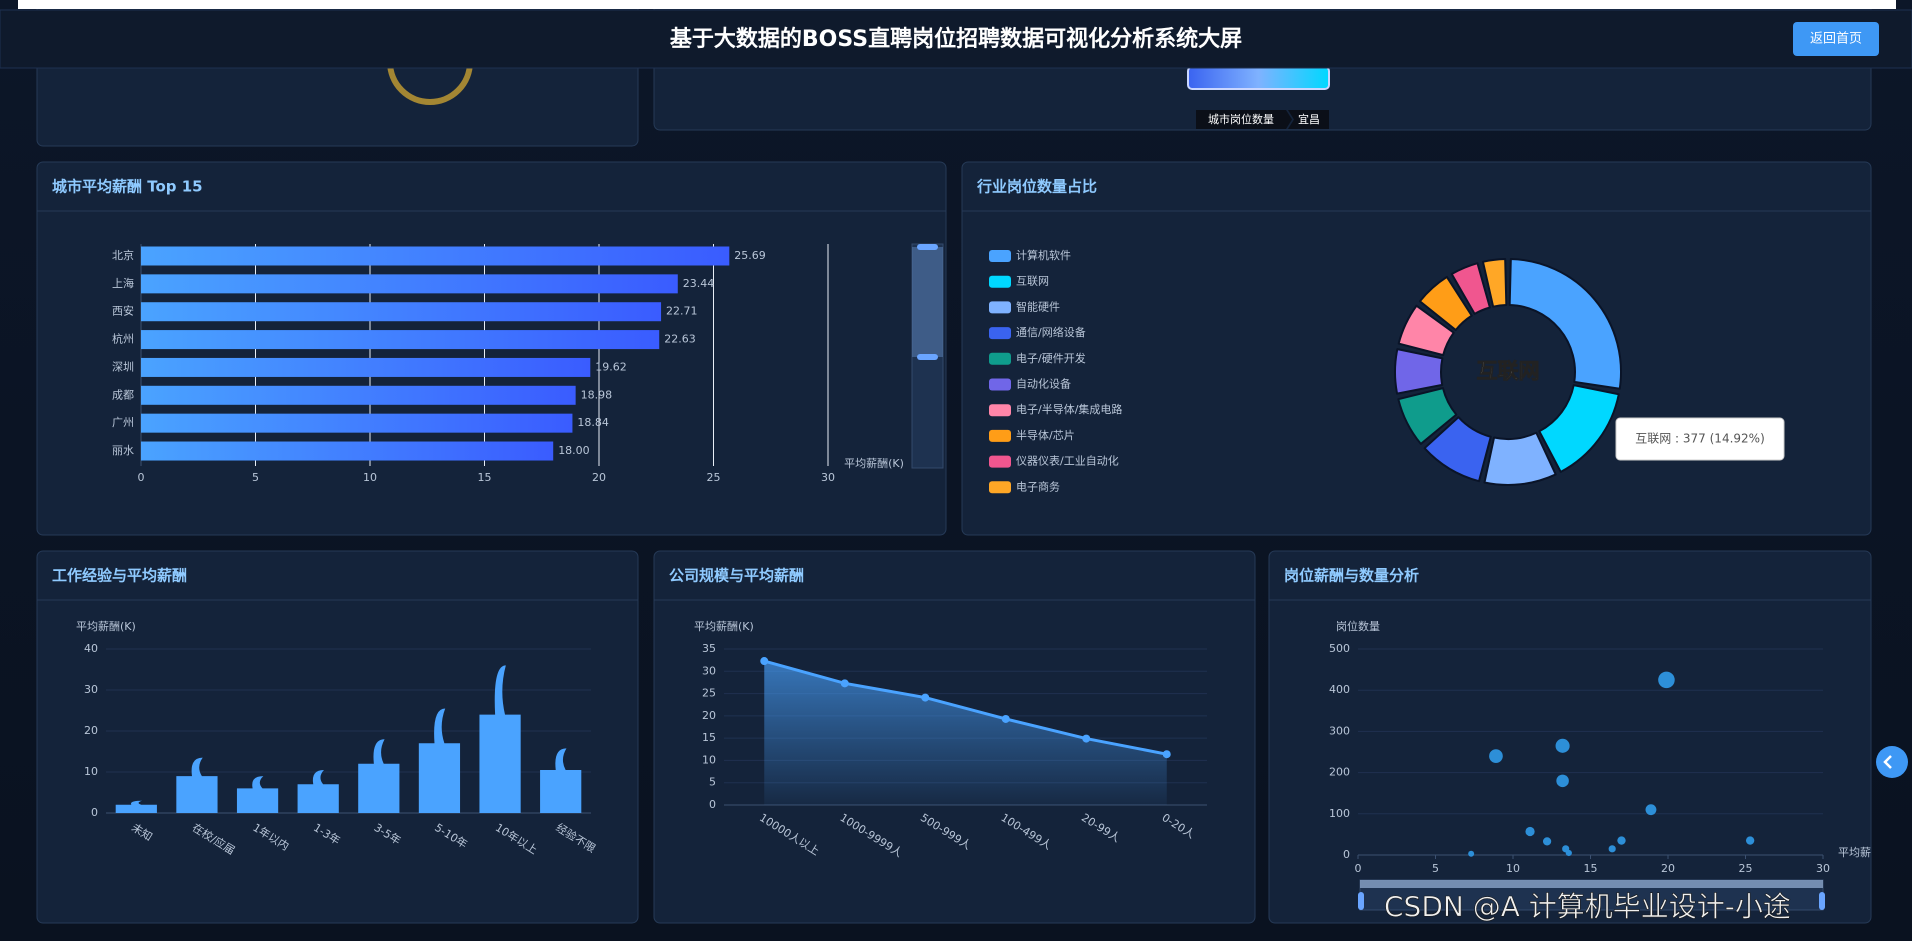 This screenshot has height=941, width=1912. I want to click on top-strip, so click(957, 4).